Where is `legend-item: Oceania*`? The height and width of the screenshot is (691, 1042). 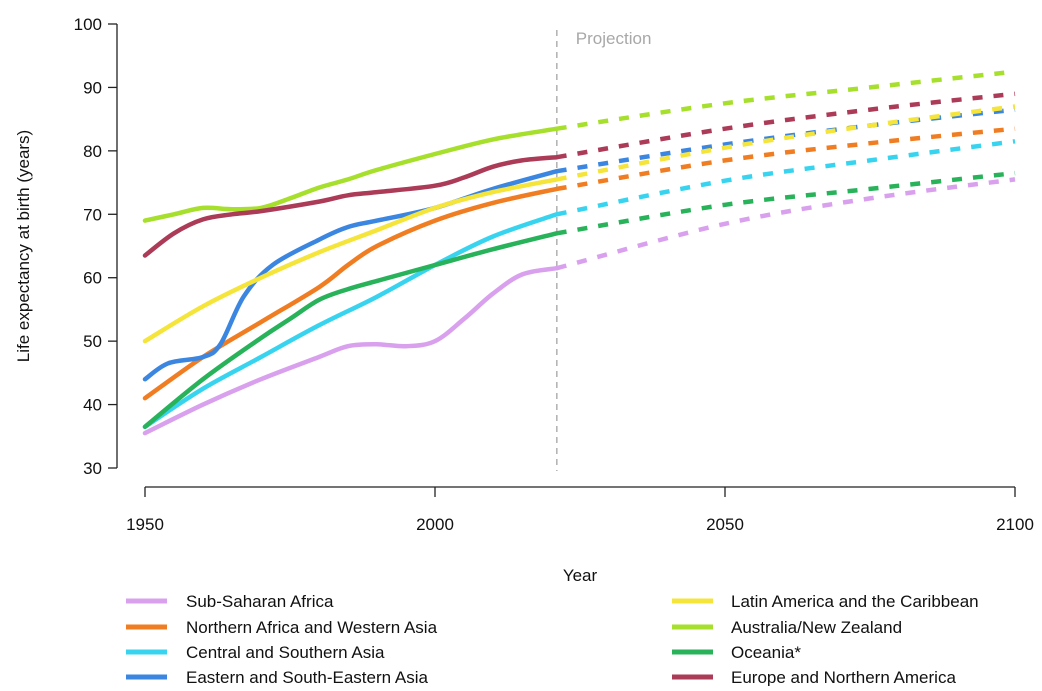
legend-item: Oceania* is located at coordinates (736, 652).